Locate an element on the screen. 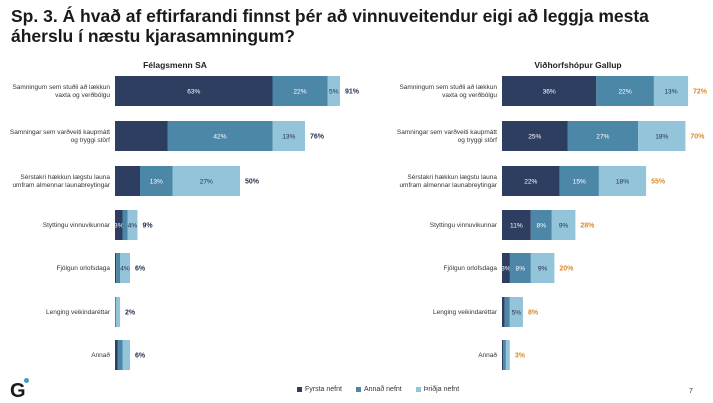 This screenshot has width=713, height=403. data-label: 25% is located at coordinates (534, 137).